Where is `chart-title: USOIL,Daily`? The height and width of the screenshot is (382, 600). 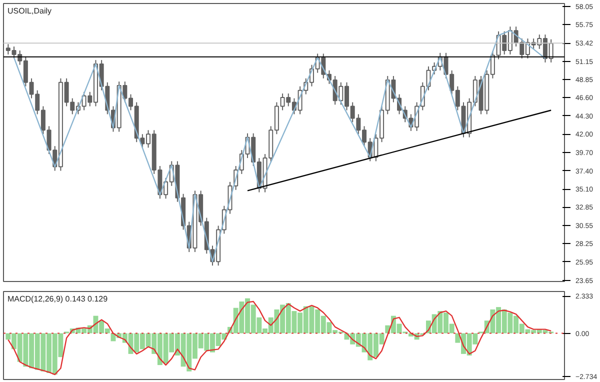 chart-title: USOIL,Daily is located at coordinates (30, 11).